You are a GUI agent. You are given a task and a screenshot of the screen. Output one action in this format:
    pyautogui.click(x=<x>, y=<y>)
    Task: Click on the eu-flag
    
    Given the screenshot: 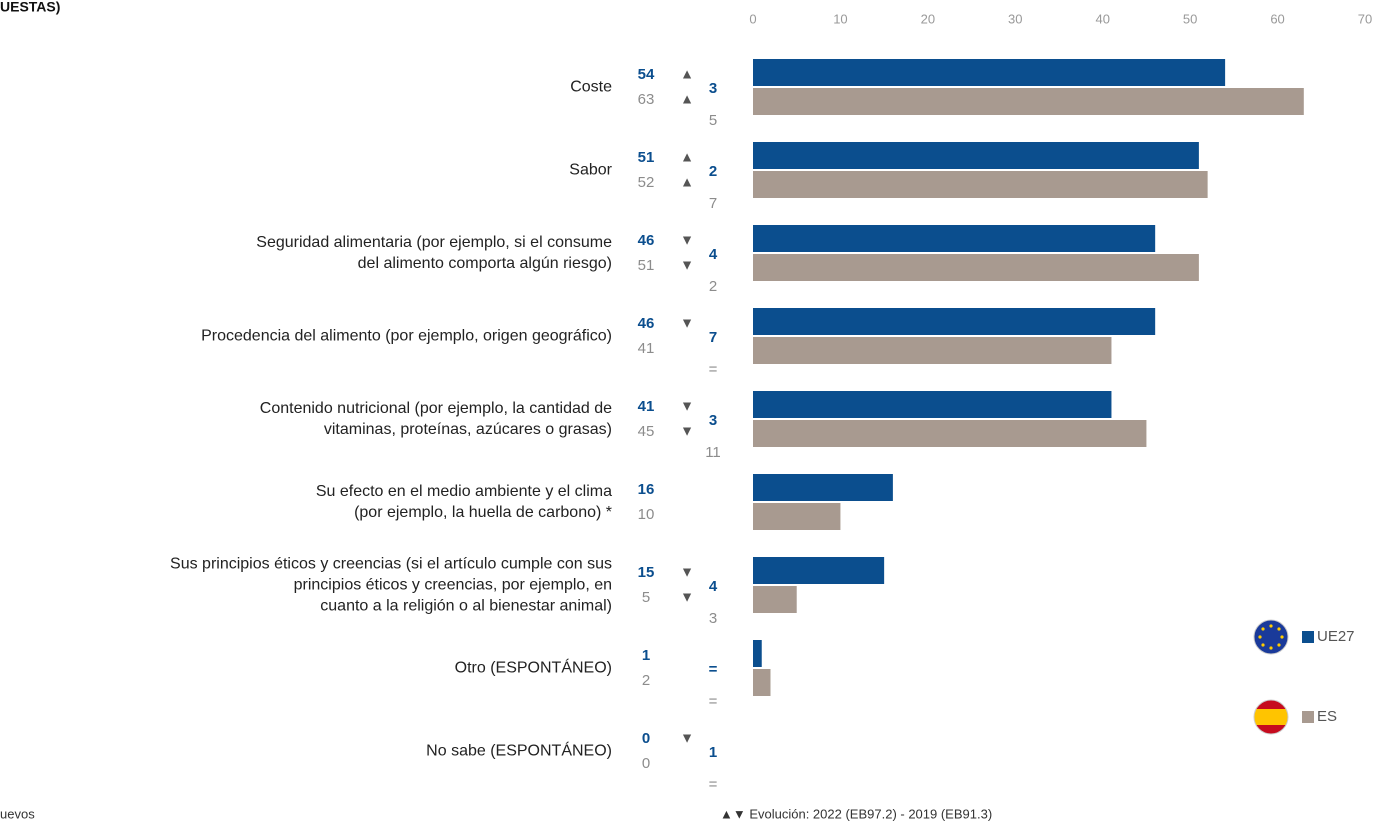 What is the action you would take?
    pyautogui.click(x=1271, y=637)
    